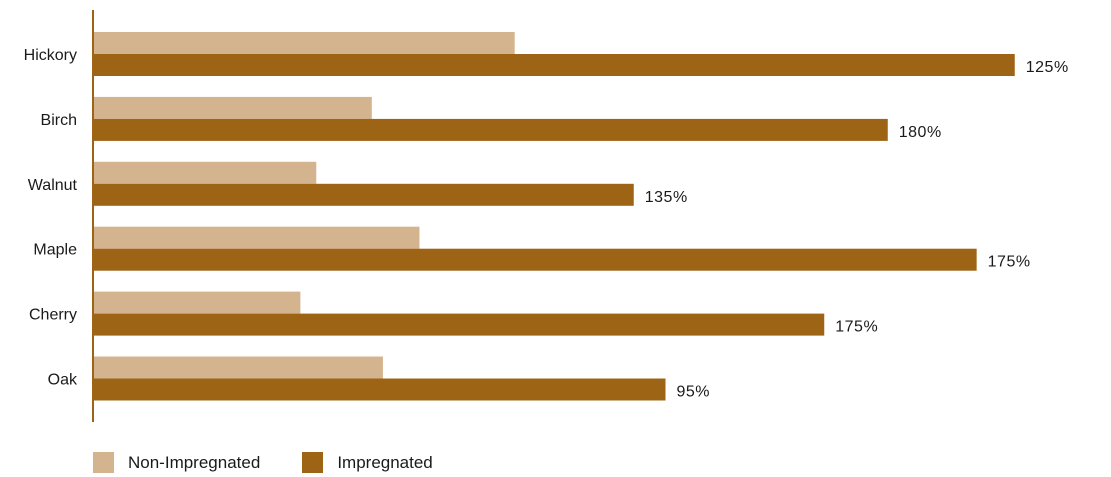  I want to click on category-label-oak: Oak, so click(63, 380).